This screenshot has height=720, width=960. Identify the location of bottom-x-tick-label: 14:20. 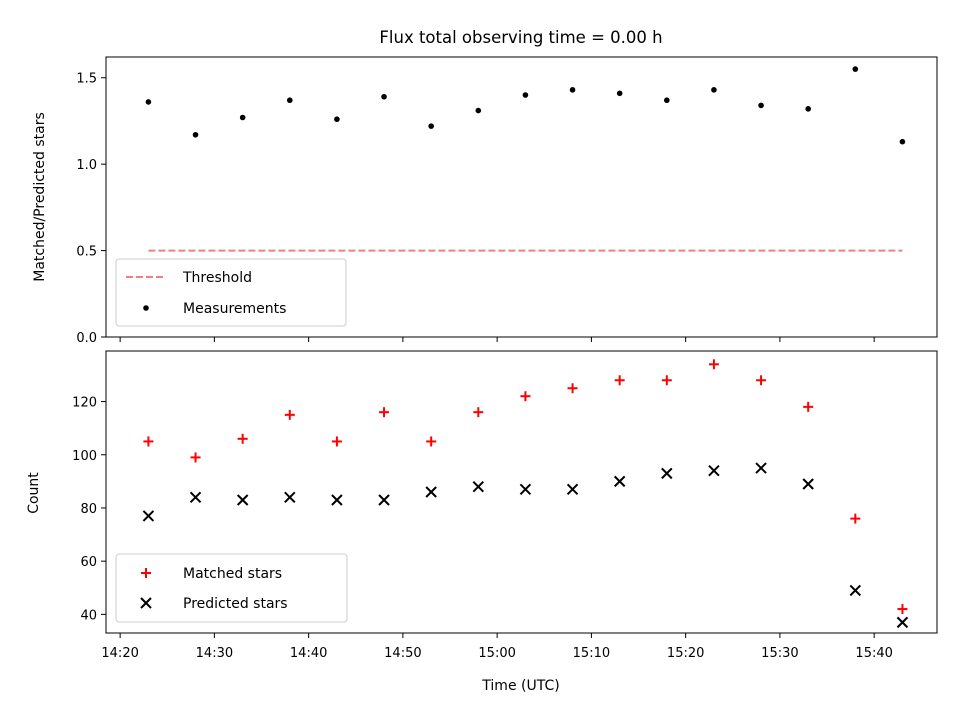
(119, 653).